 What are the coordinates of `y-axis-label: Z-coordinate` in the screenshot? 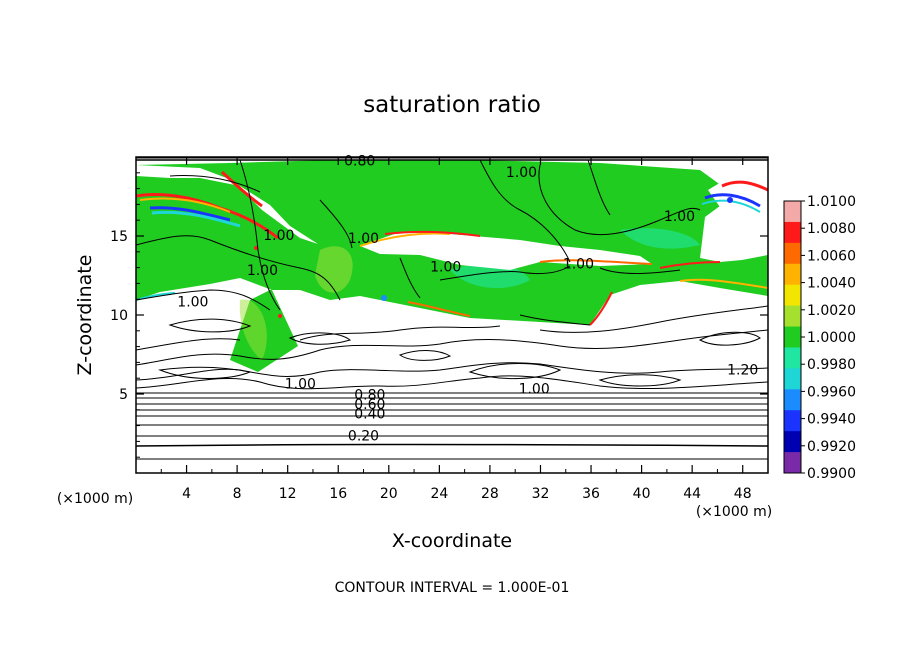 It's located at (85, 315).